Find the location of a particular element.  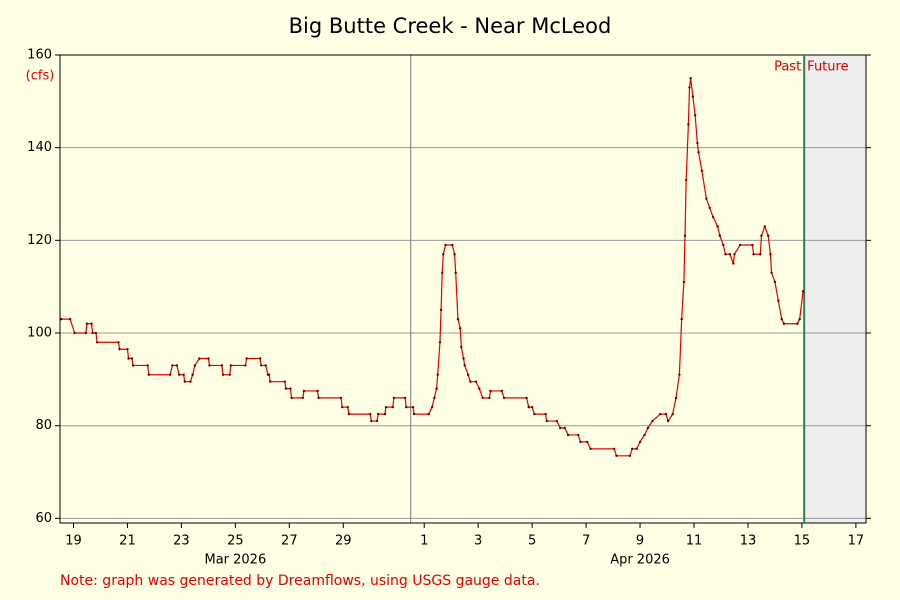

y-tick-label: 120 is located at coordinates (39, 240).